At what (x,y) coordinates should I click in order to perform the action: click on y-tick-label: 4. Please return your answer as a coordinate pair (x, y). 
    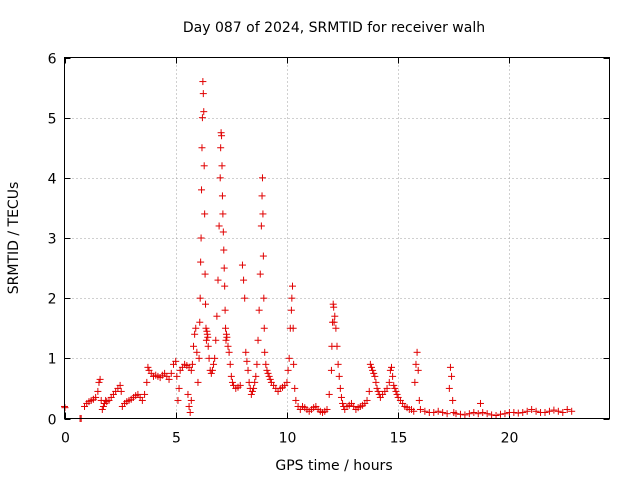
    Looking at the image, I should click on (52, 180).